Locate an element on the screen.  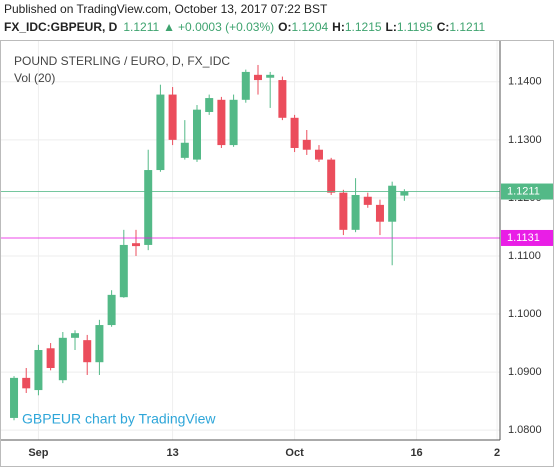
price-label: 1.1211 is located at coordinates (523, 191).